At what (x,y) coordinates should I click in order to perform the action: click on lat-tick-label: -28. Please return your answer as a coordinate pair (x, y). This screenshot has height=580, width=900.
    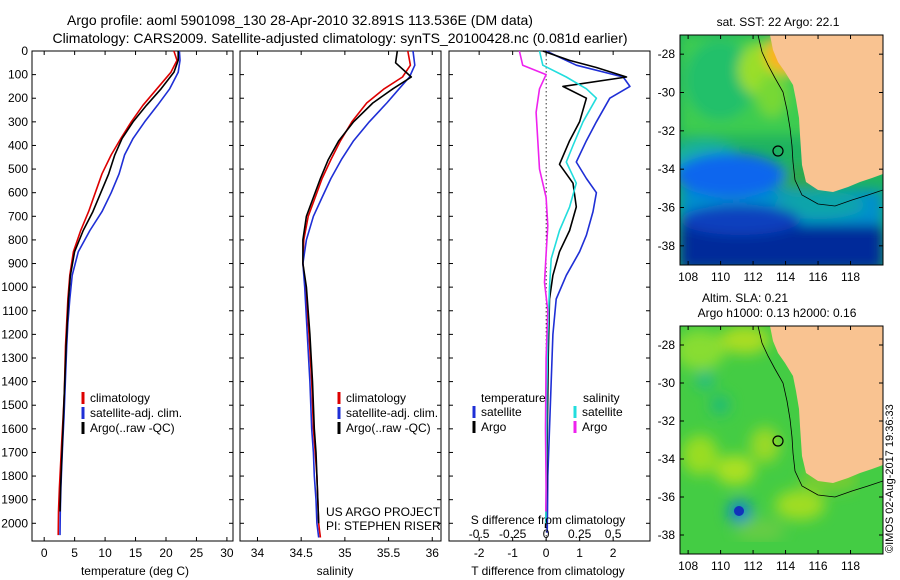
    Looking at the image, I should click on (667, 345).